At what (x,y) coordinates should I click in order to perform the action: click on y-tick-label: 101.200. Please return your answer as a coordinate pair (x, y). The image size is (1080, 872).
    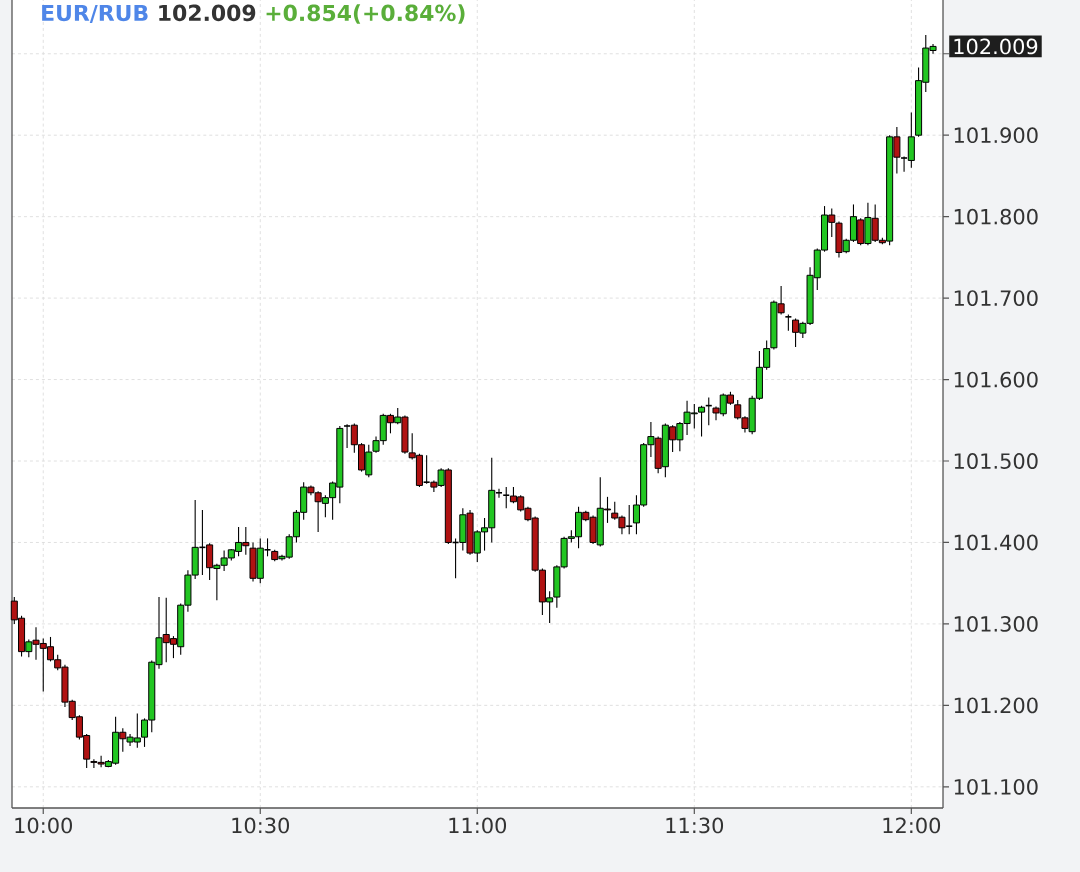
    Looking at the image, I should click on (996, 705).